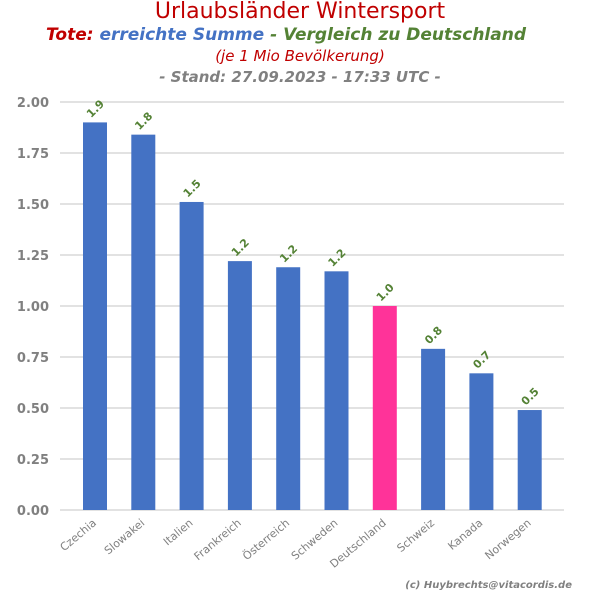 The height and width of the screenshot is (600, 600). What do you see at coordinates (218, 539) in the screenshot?
I see `x-tick-label: Frankreich` at bounding box center [218, 539].